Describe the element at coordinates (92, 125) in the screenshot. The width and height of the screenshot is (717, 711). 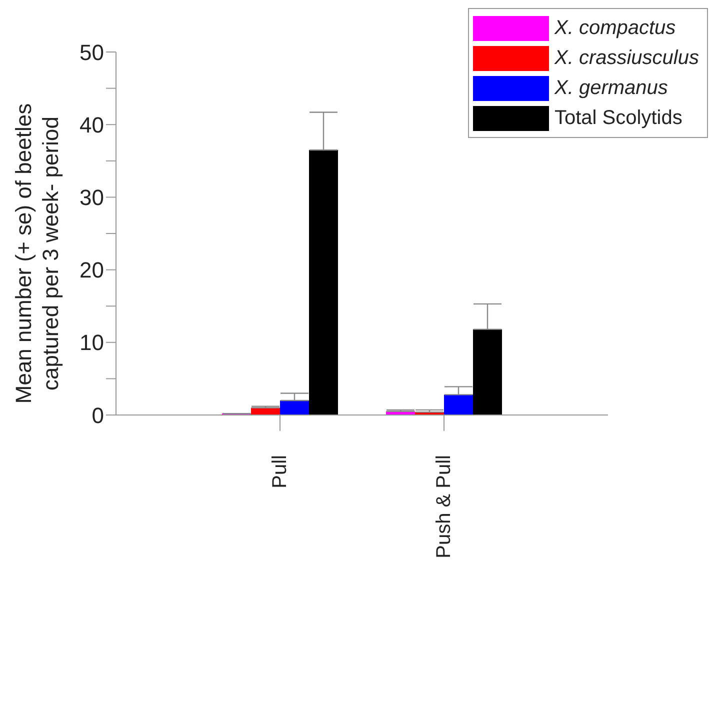
I see `y-tick-label: 40` at that location.